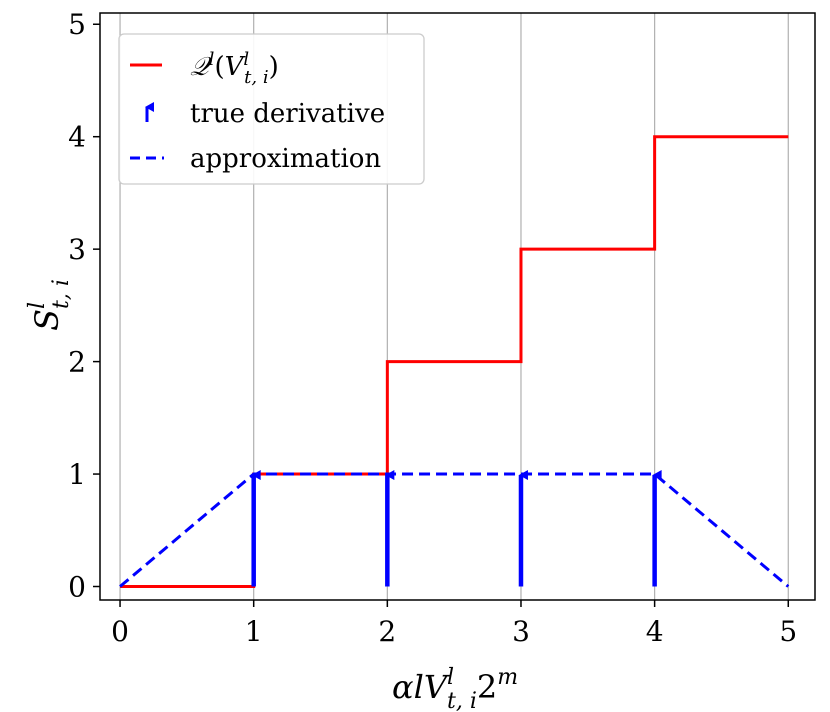 The image size is (830, 712). What do you see at coordinates (77, 362) in the screenshot?
I see `y-tick-label: 2` at bounding box center [77, 362].